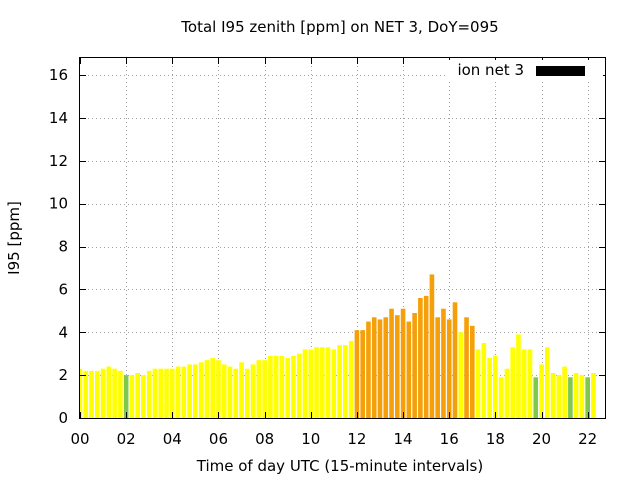 The image size is (640, 480). I want to click on x-tick-label: 10, so click(310, 439).